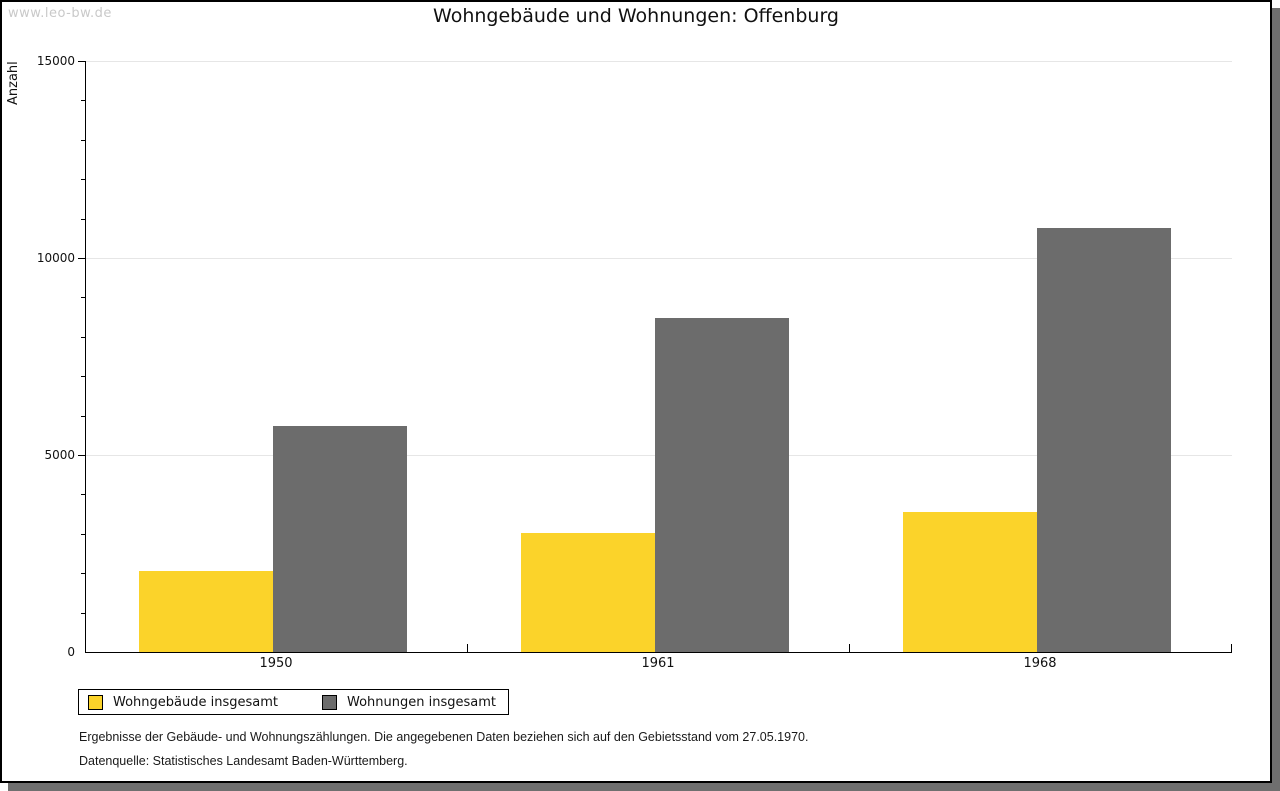 The width and height of the screenshot is (1280, 791). Describe the element at coordinates (1040, 663) in the screenshot. I see `x-tick-label-1968: 1968` at that location.